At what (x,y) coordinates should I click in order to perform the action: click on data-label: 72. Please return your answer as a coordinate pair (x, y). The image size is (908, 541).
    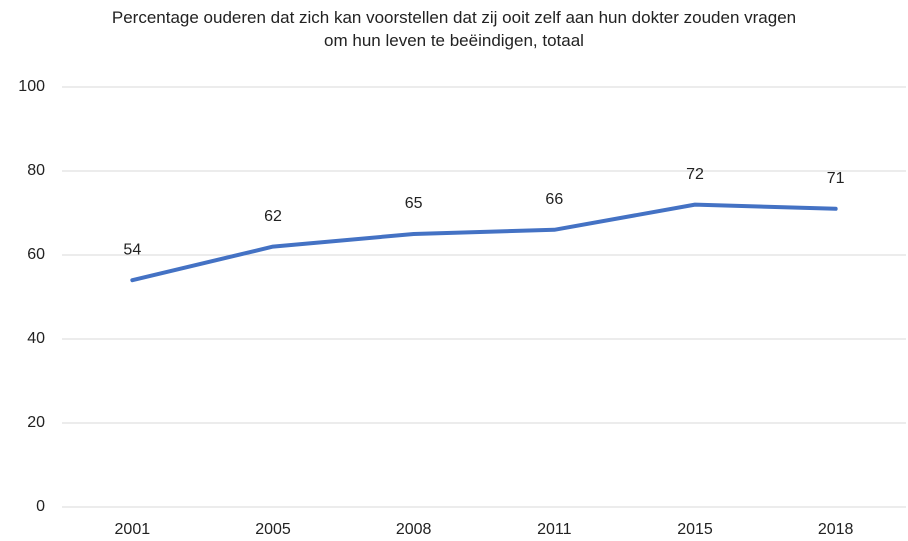
    Looking at the image, I should click on (695, 174).